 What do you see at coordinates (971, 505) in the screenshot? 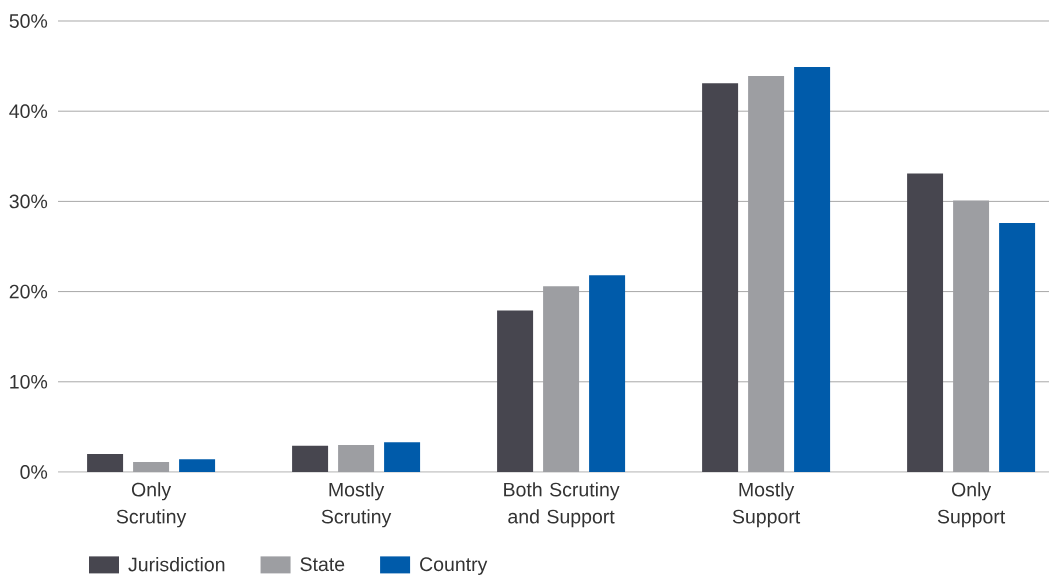
I see `x-tick-label: Only Support` at bounding box center [971, 505].